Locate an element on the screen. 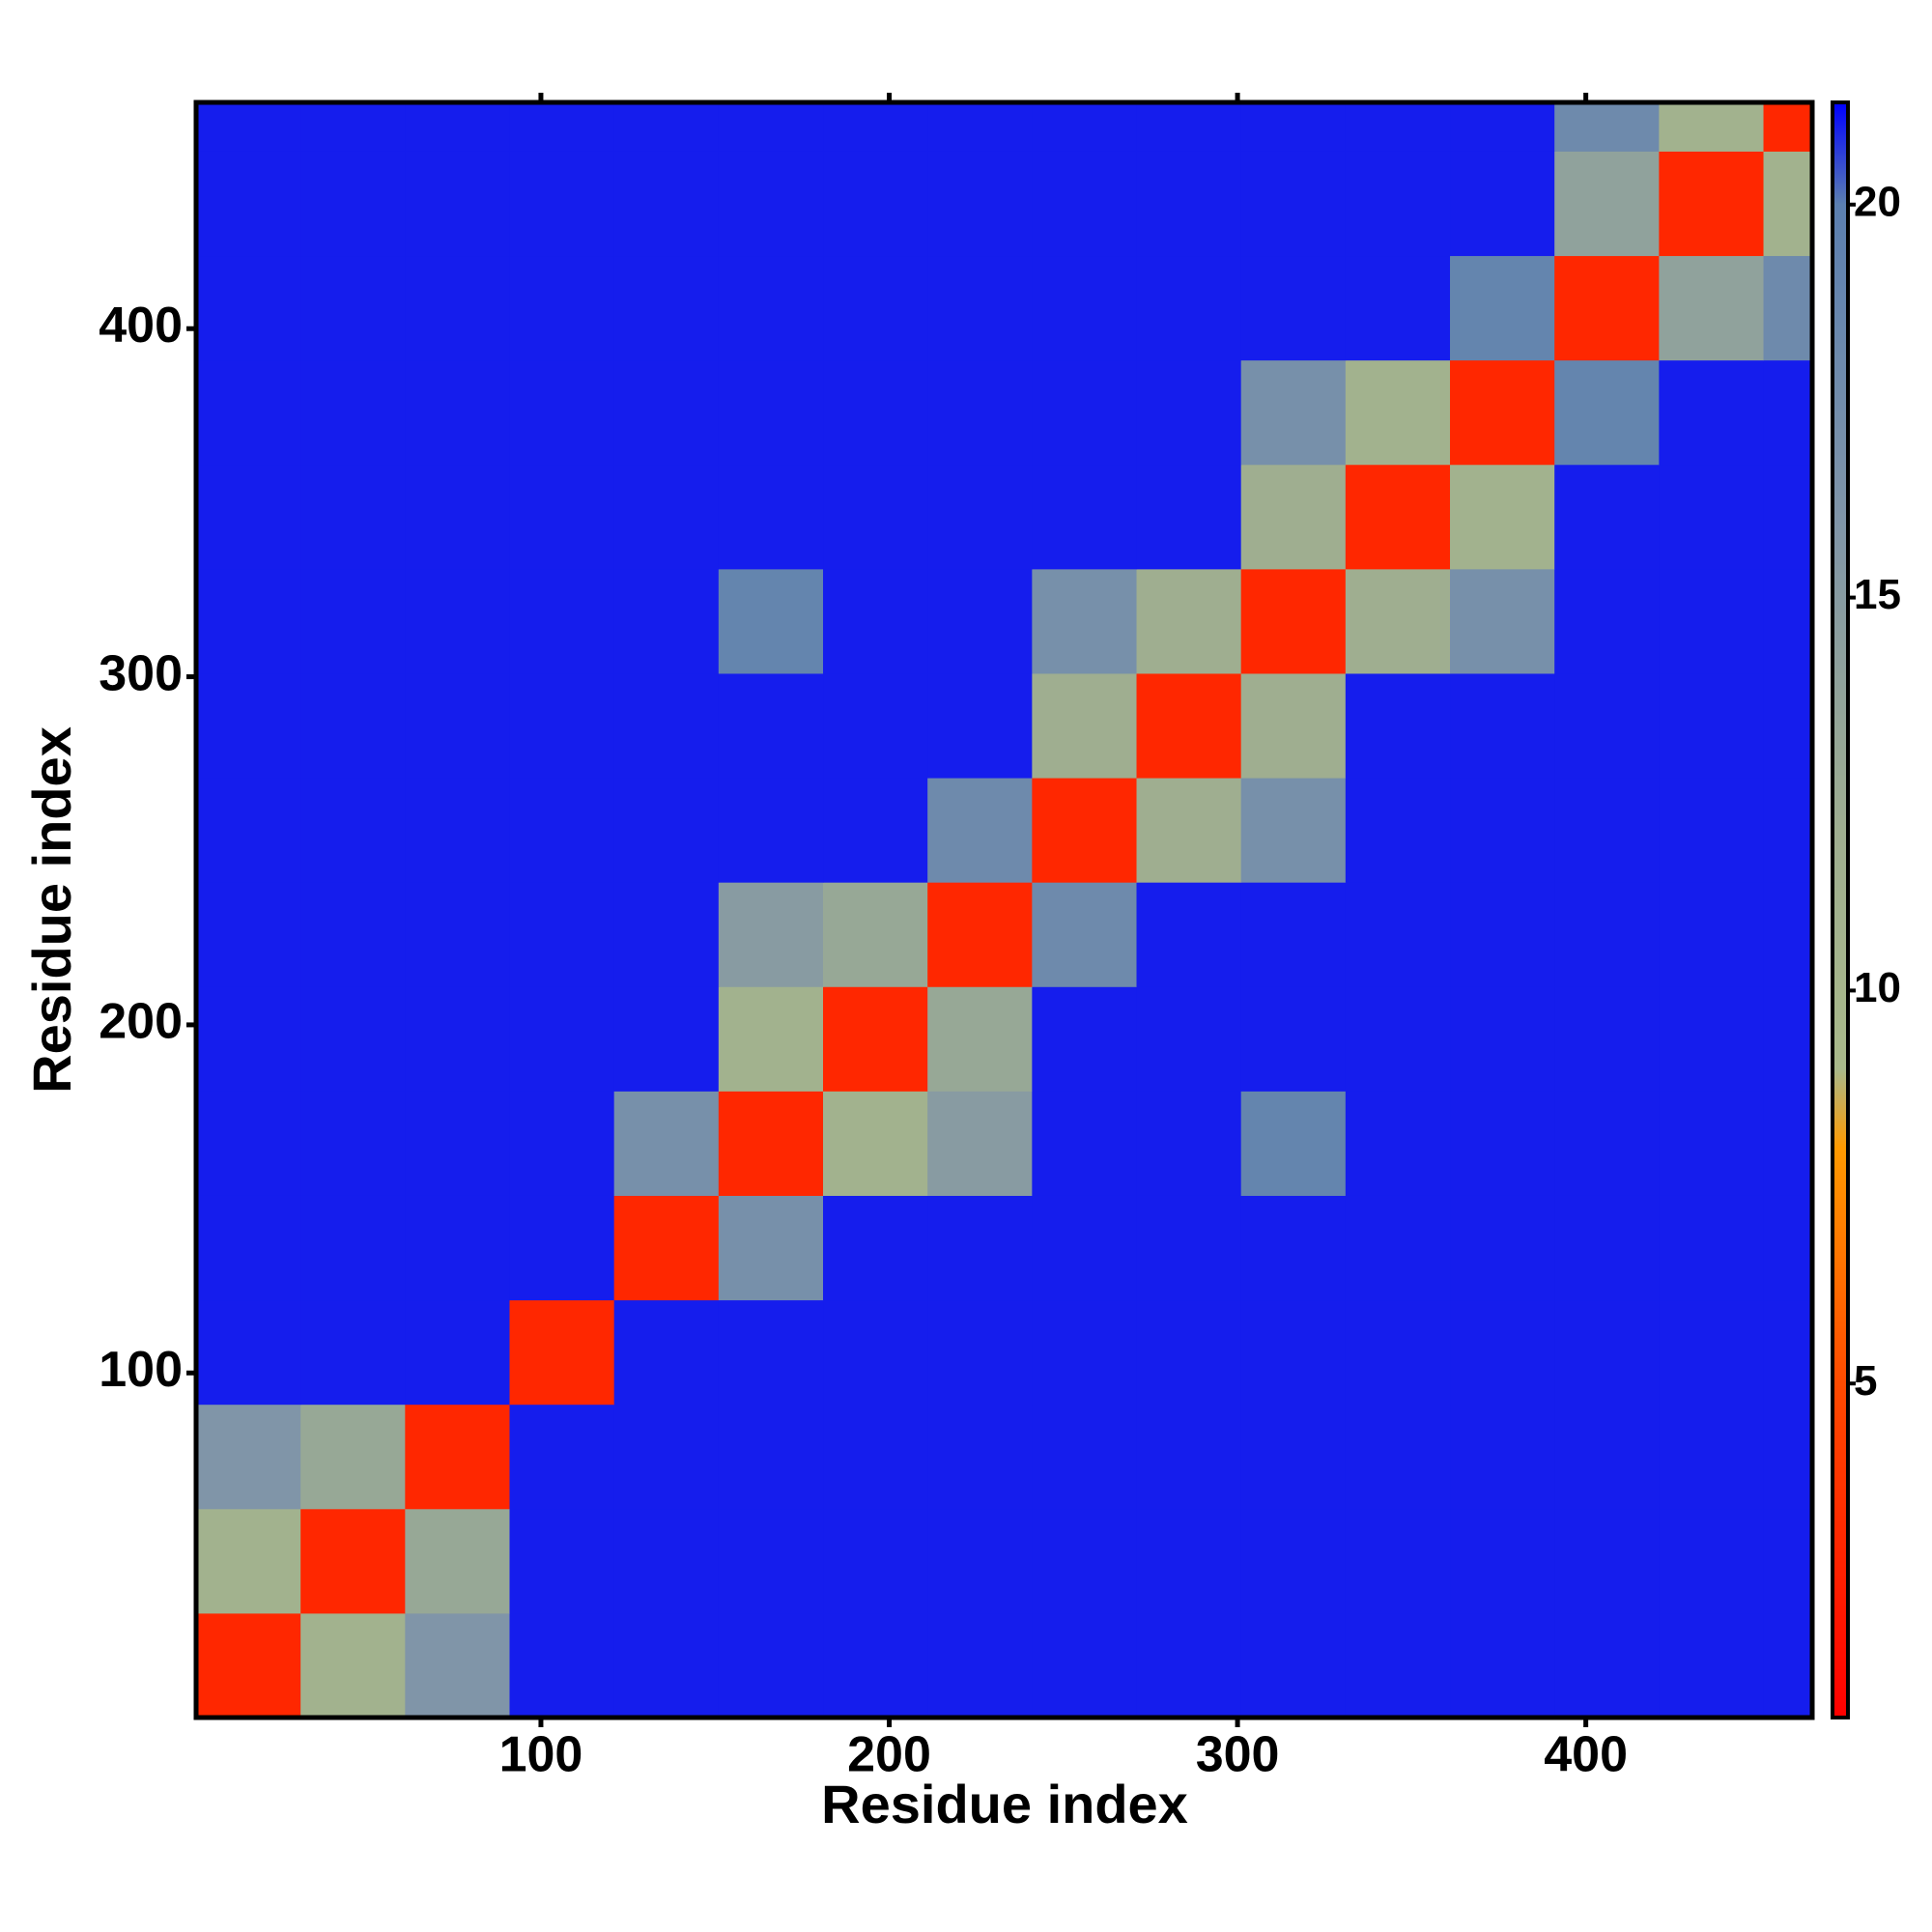 Image resolution: width=1932 pixels, height=1932 pixels. colorbar-tick-label: 10 is located at coordinates (1877, 987).